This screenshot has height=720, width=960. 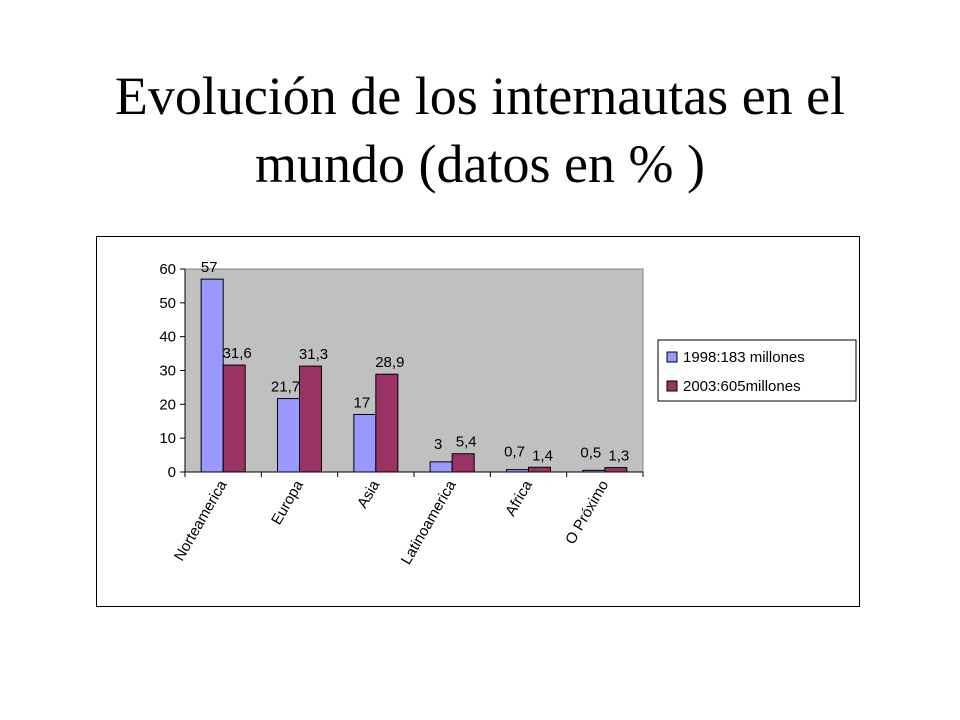 What do you see at coordinates (361, 402) in the screenshot?
I see `data-label: 17` at bounding box center [361, 402].